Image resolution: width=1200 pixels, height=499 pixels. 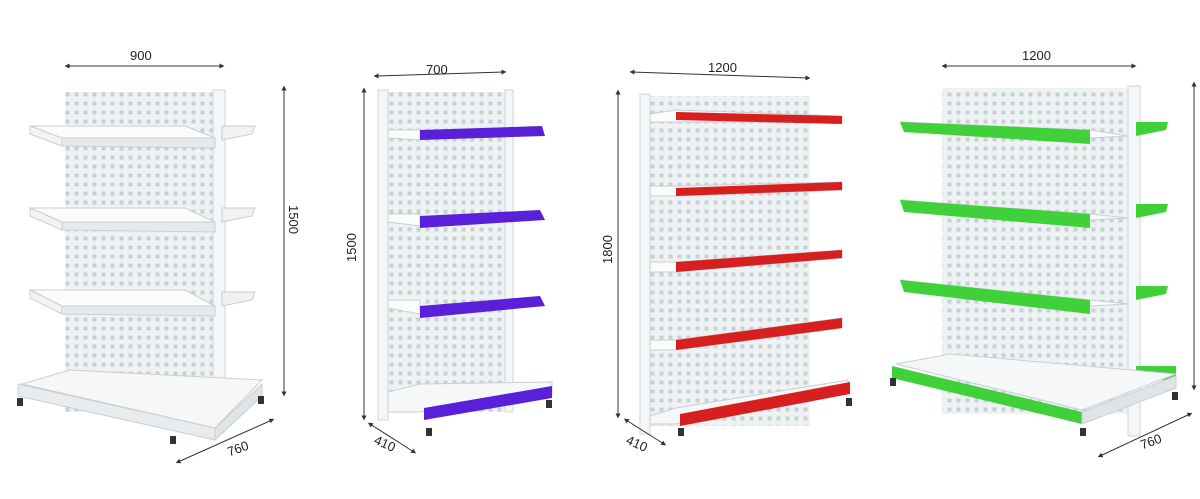 I want to click on width-label-unit-2: 700, so click(x=437, y=69).